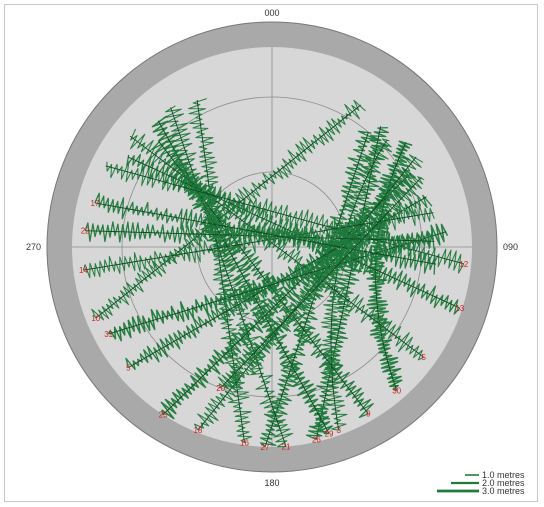  What do you see at coordinates (85, 231) in the screenshot?
I see `track-label-22: 22` at bounding box center [85, 231].